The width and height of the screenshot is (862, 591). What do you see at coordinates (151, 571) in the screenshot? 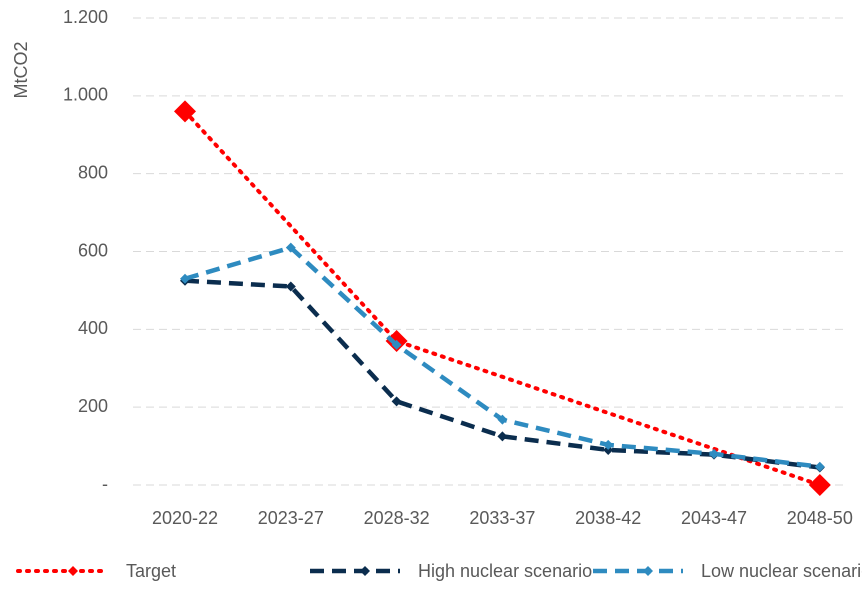
I see `legend-label: Target` at bounding box center [151, 571].